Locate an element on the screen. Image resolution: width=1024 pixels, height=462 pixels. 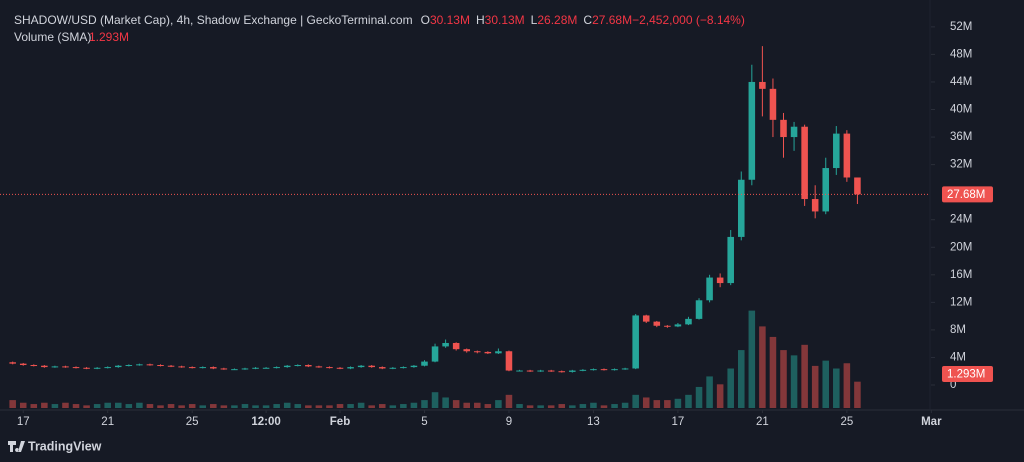
x-tick-label: Mar is located at coordinates (931, 422).